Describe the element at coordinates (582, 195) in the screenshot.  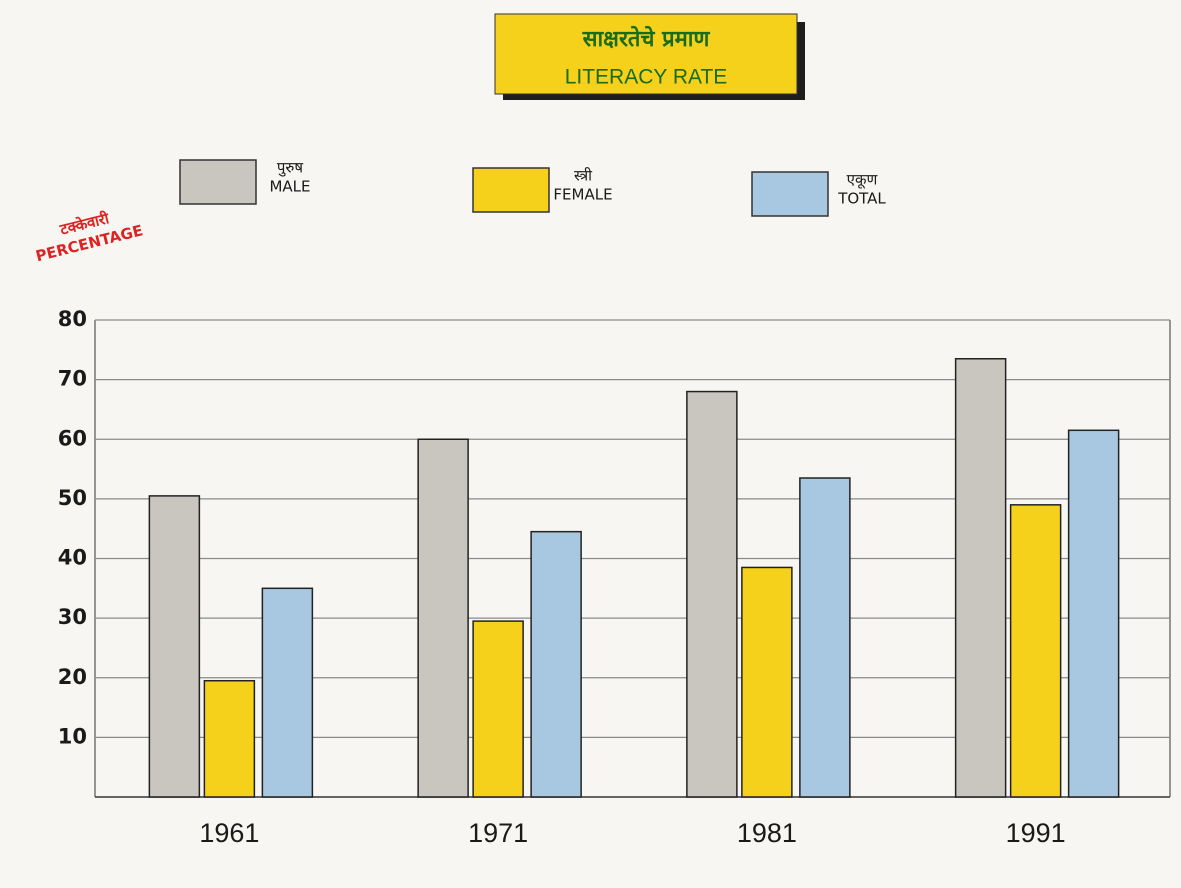
I see `legend-label: FEMALE` at that location.